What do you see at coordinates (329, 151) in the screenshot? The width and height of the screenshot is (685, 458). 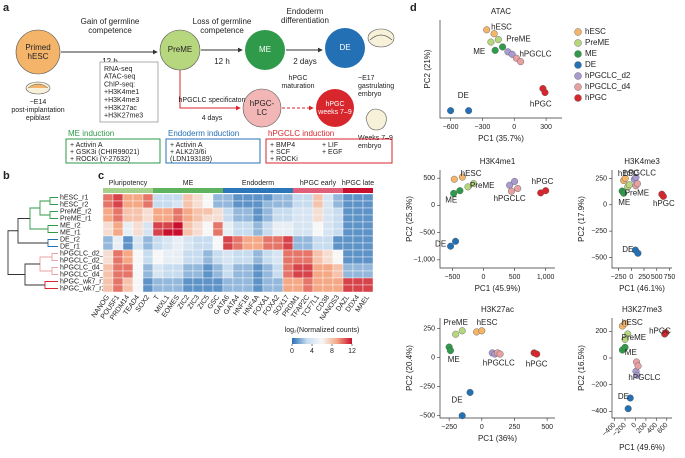 I see `induction-box` at bounding box center [329, 151].